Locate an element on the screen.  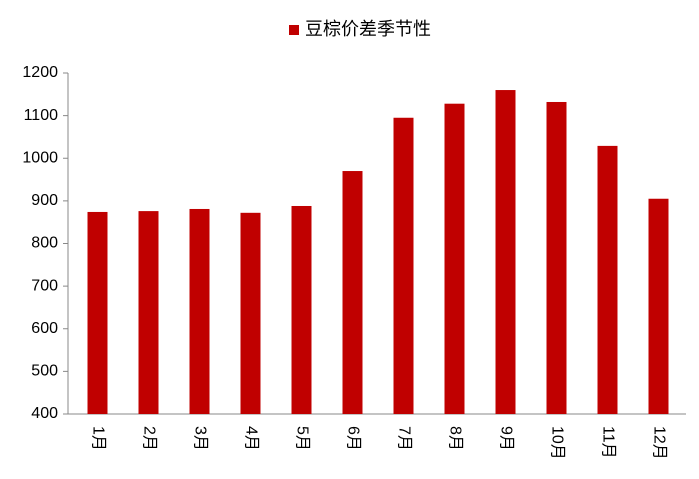
y-tick-label: 900 is located at coordinates (44, 200).